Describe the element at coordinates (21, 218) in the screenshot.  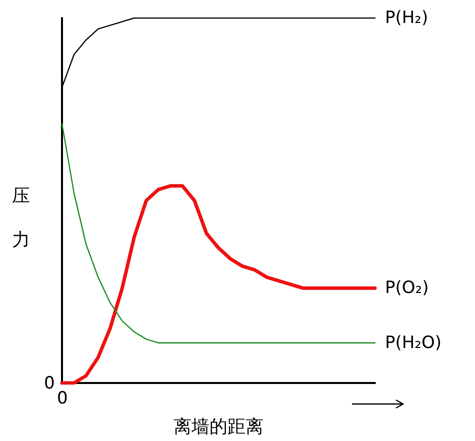
I see `text: 压力` at that location.